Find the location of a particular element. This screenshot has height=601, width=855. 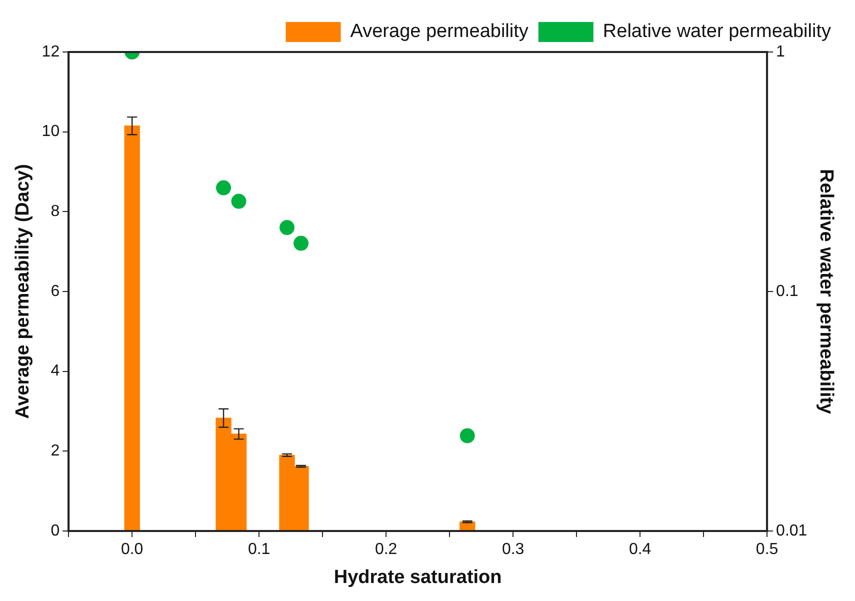

x-axis-title: Hydrate saturation is located at coordinates (418, 577).